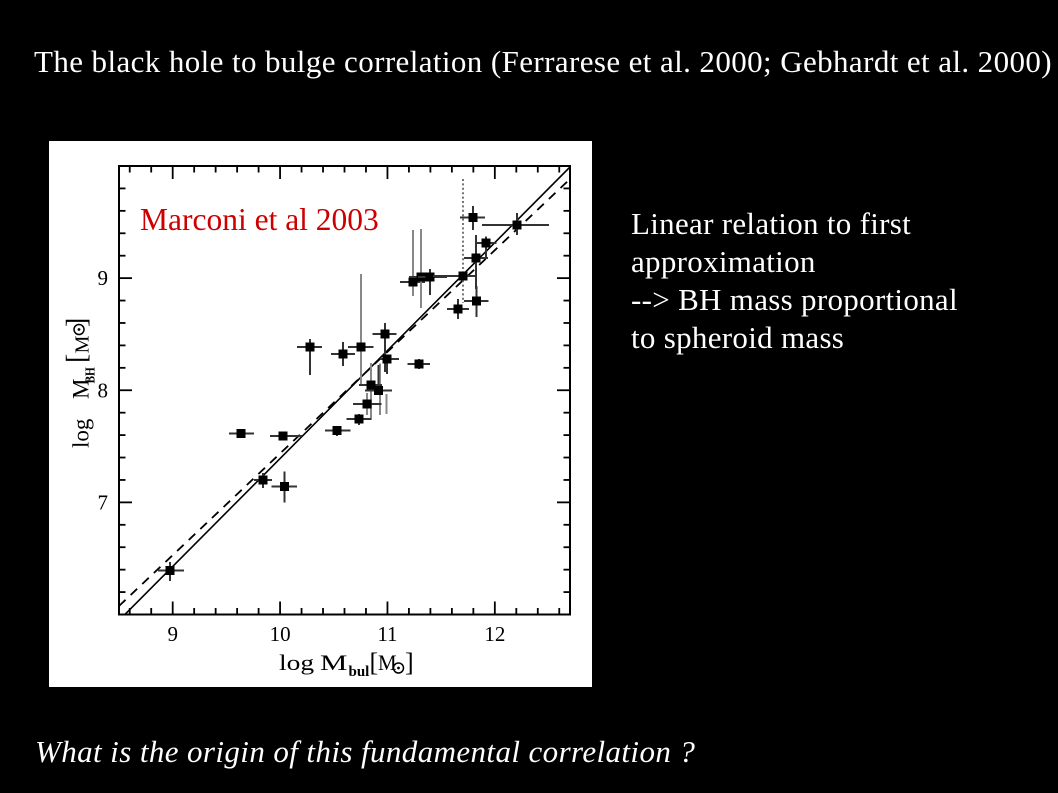  I want to click on svg-text: 10, so click(280, 634).